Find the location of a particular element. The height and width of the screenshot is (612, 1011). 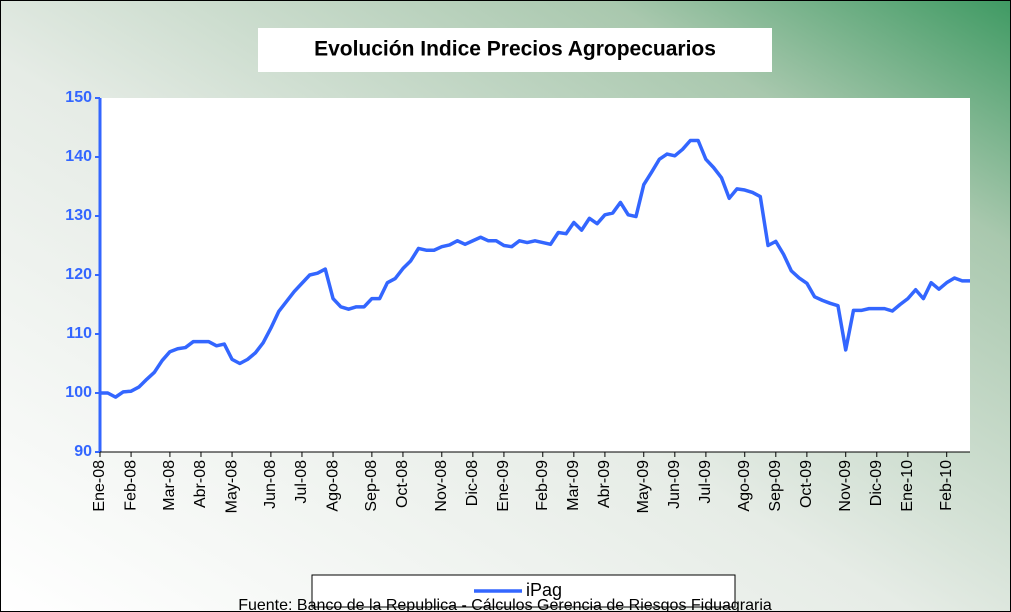

legend-box is located at coordinates (523, 591).